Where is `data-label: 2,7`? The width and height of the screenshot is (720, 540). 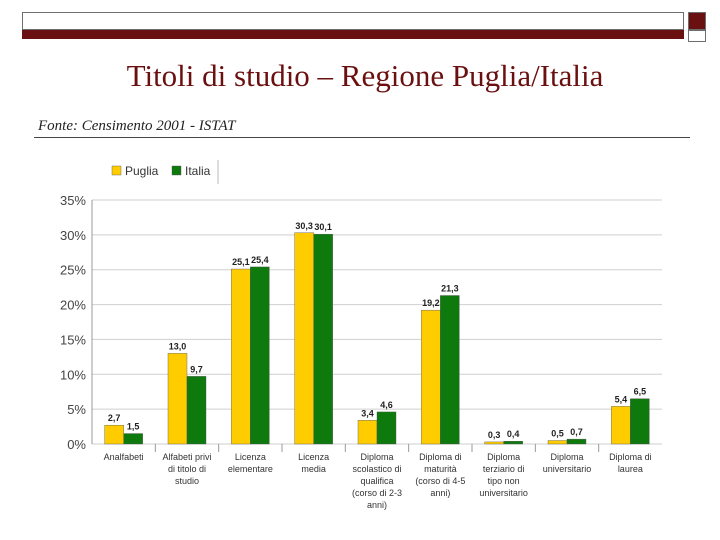
data-label: 2,7 is located at coordinates (114, 418).